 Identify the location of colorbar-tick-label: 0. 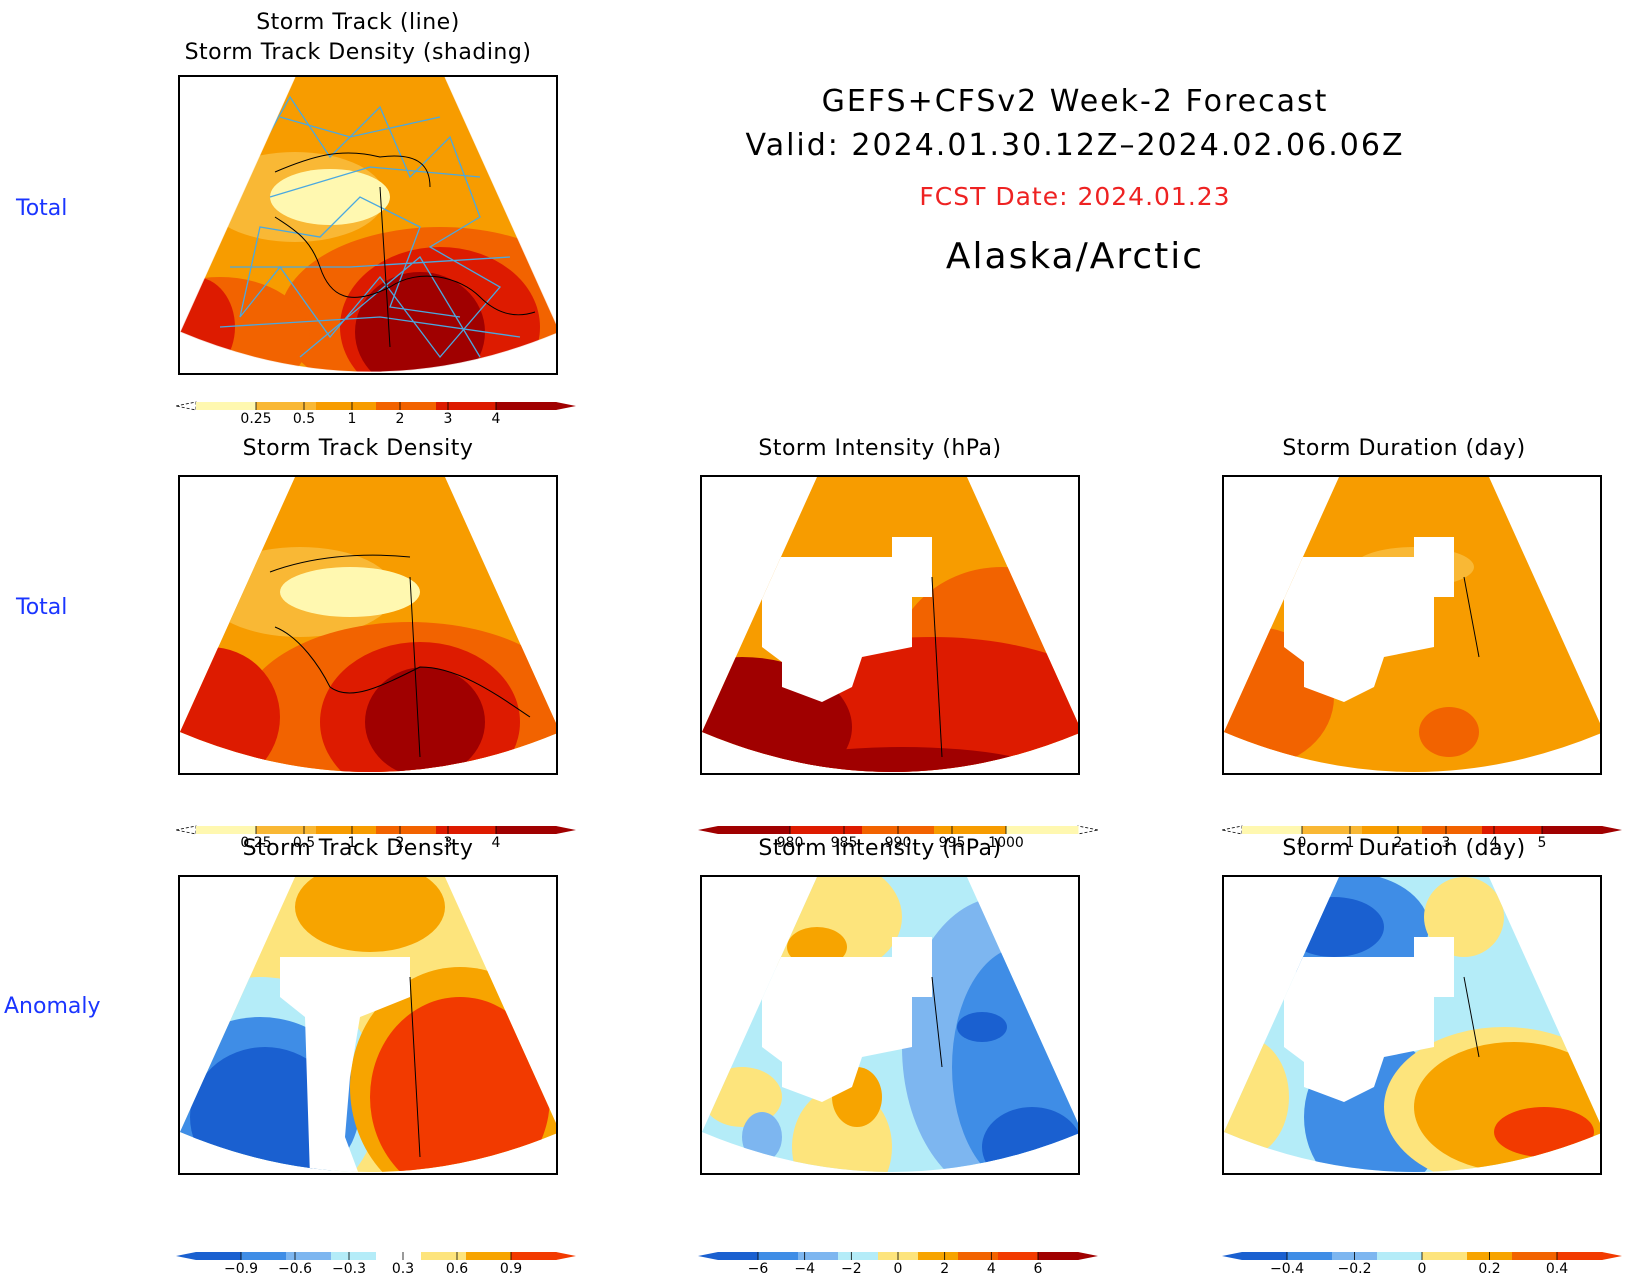
(1422, 1268).